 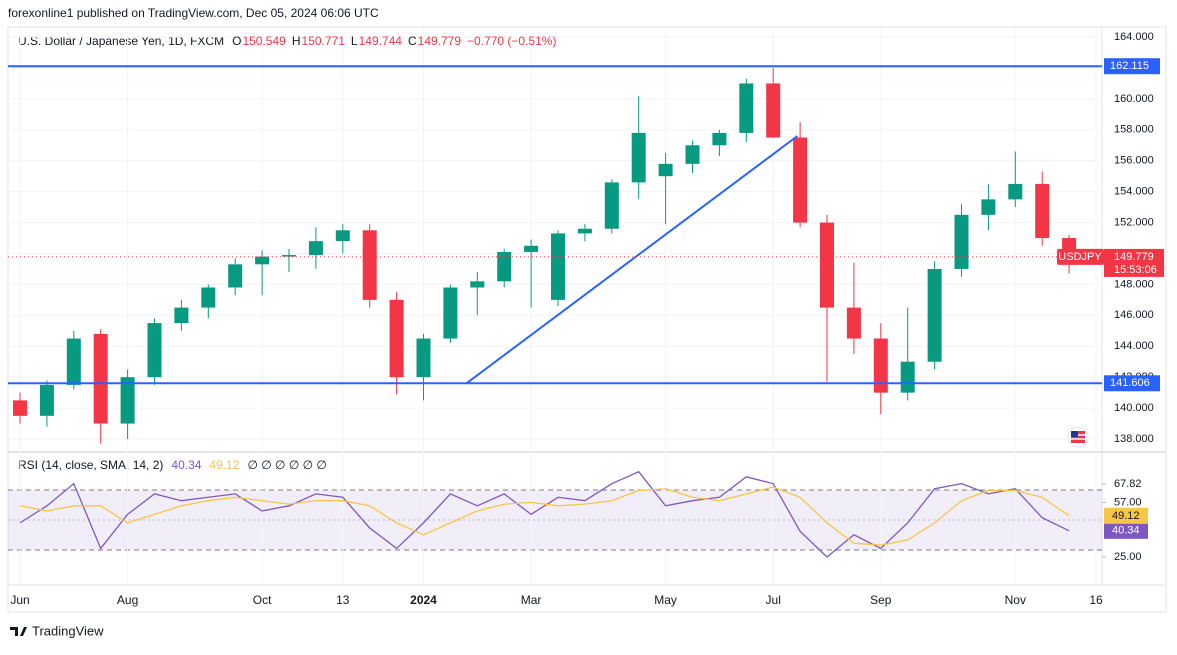 I want to click on rsi-legend-value: 49.12, so click(x=224, y=465).